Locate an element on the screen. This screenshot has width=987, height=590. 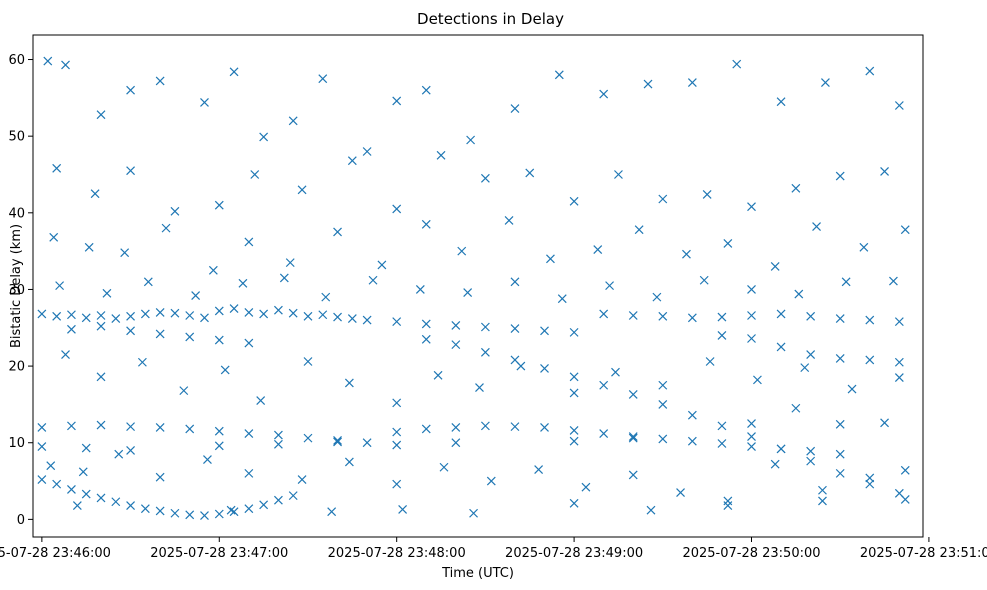
chart-title: Detections in Delay is located at coordinates (490, 19).